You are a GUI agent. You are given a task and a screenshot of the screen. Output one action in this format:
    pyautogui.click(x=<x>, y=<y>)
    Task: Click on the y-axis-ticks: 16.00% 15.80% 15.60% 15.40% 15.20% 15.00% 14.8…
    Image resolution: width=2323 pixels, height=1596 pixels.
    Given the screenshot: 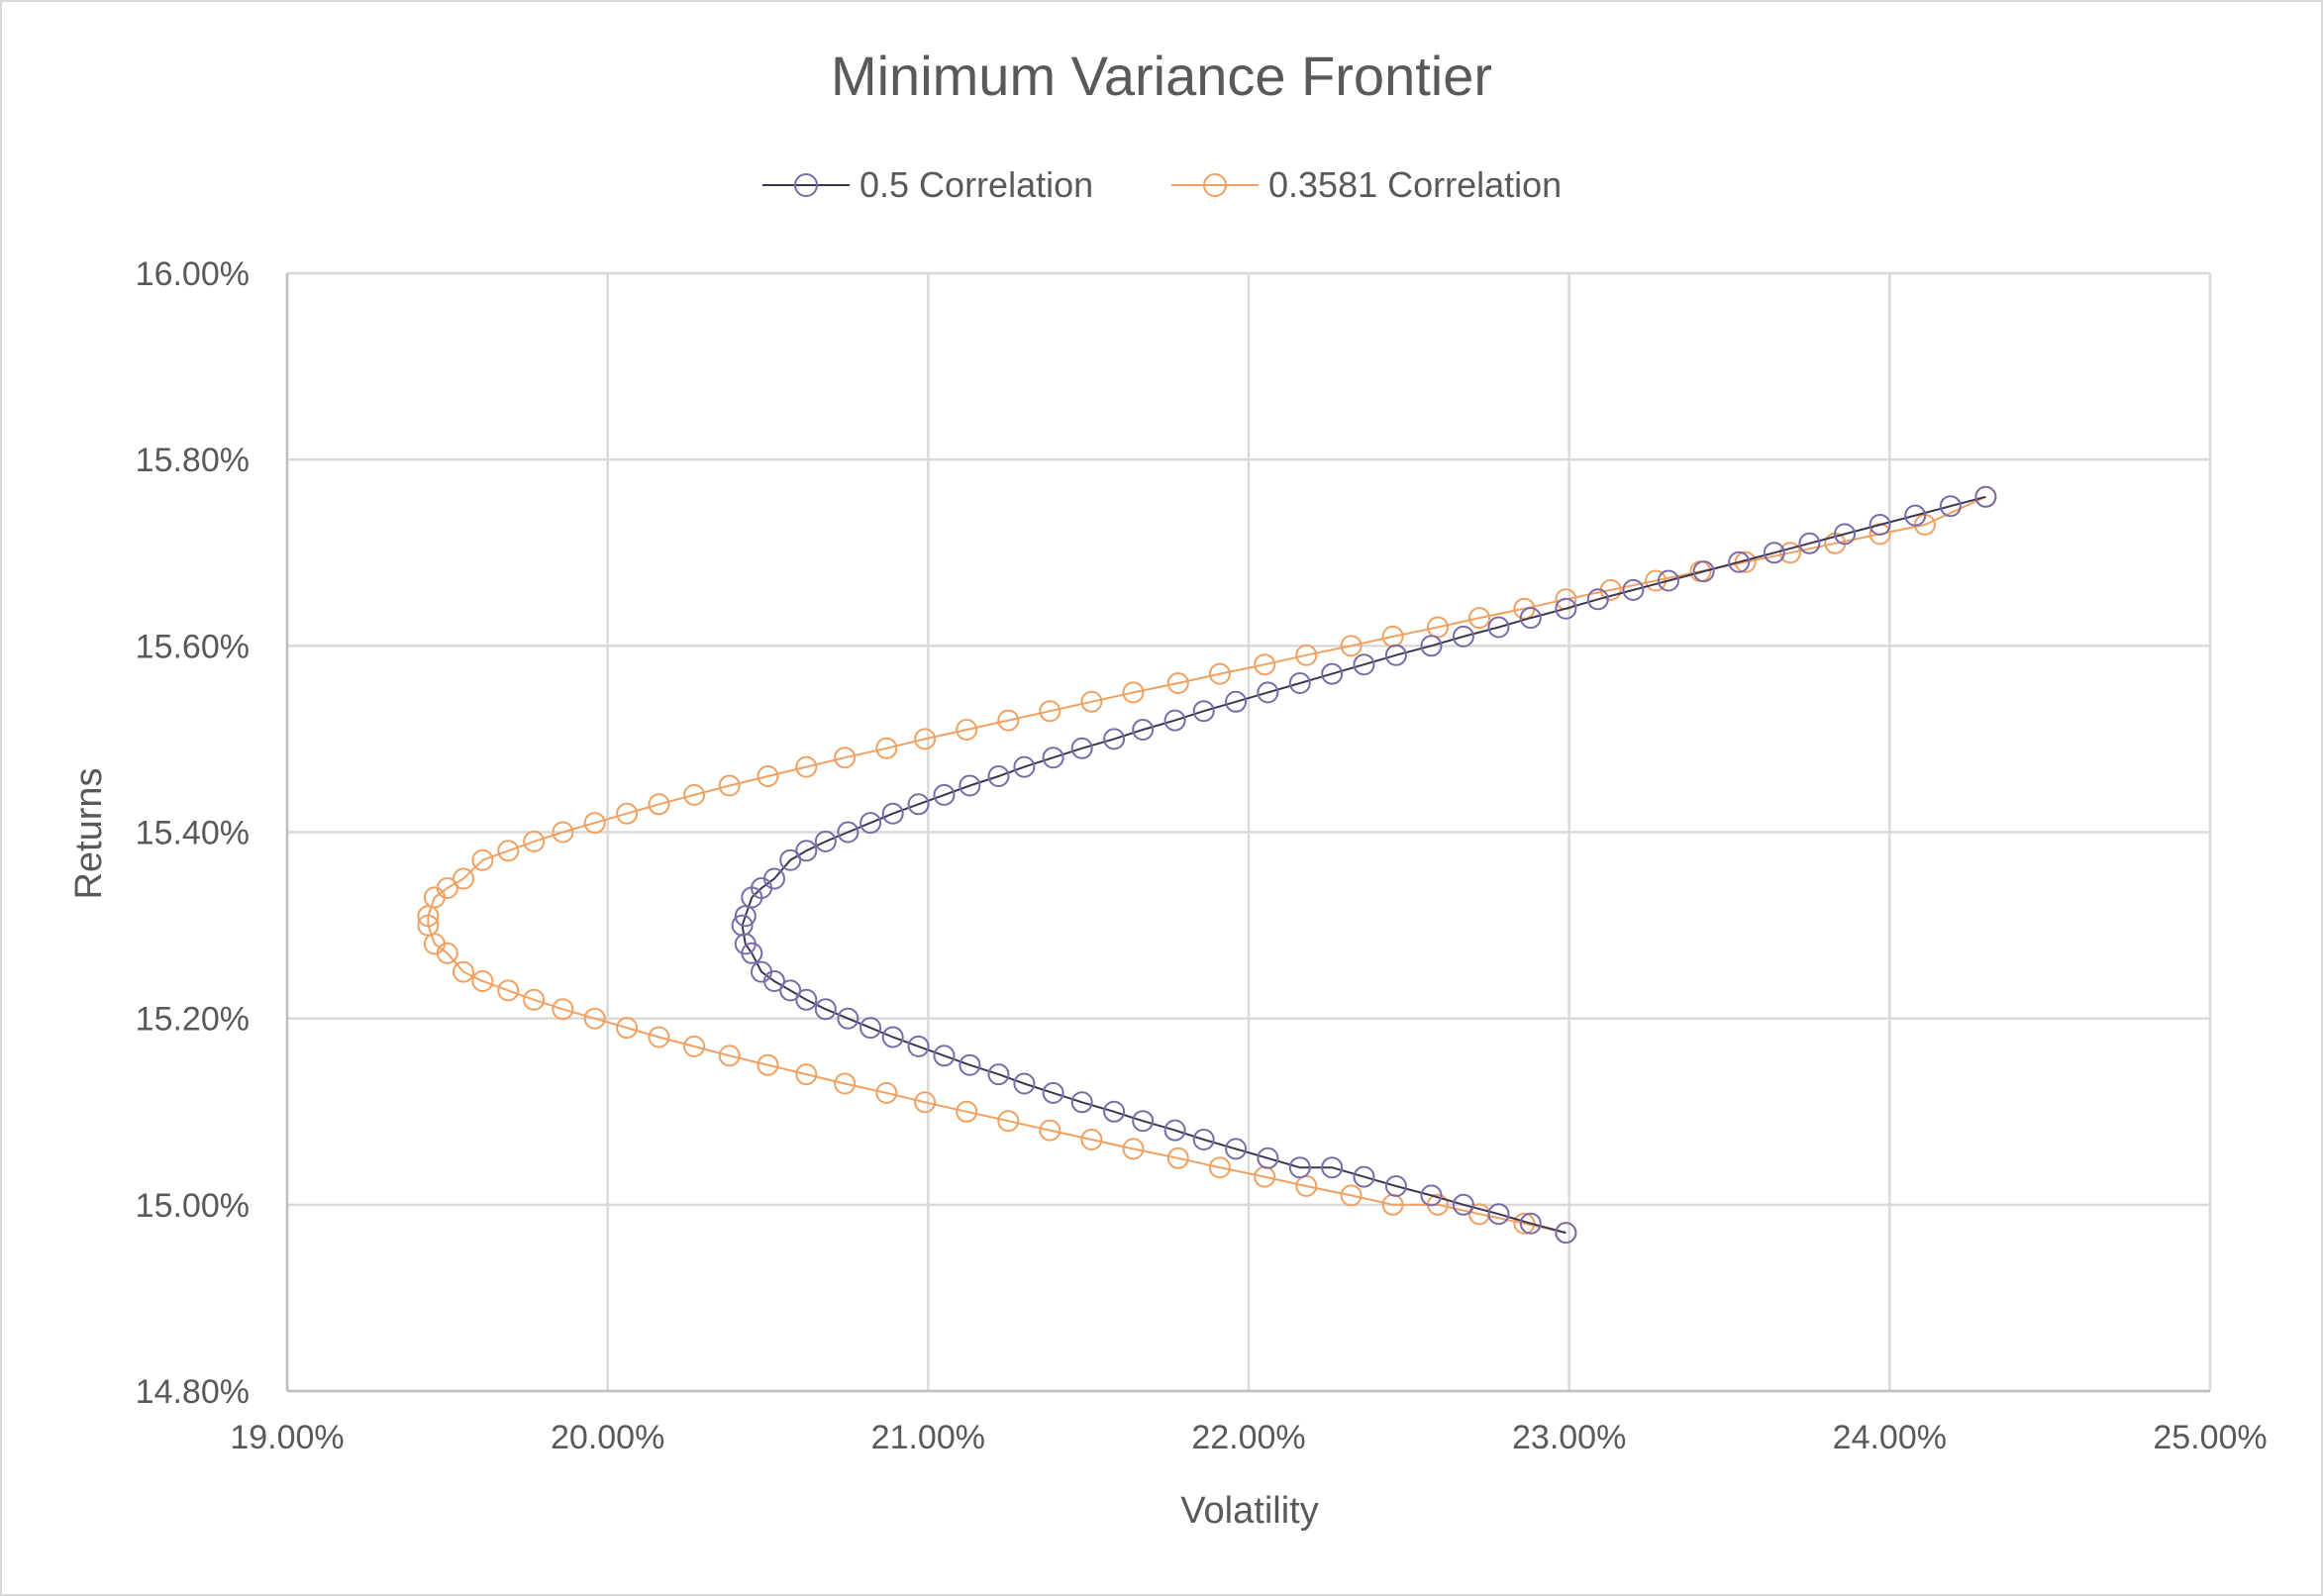 What is the action you would take?
    pyautogui.click(x=193, y=833)
    